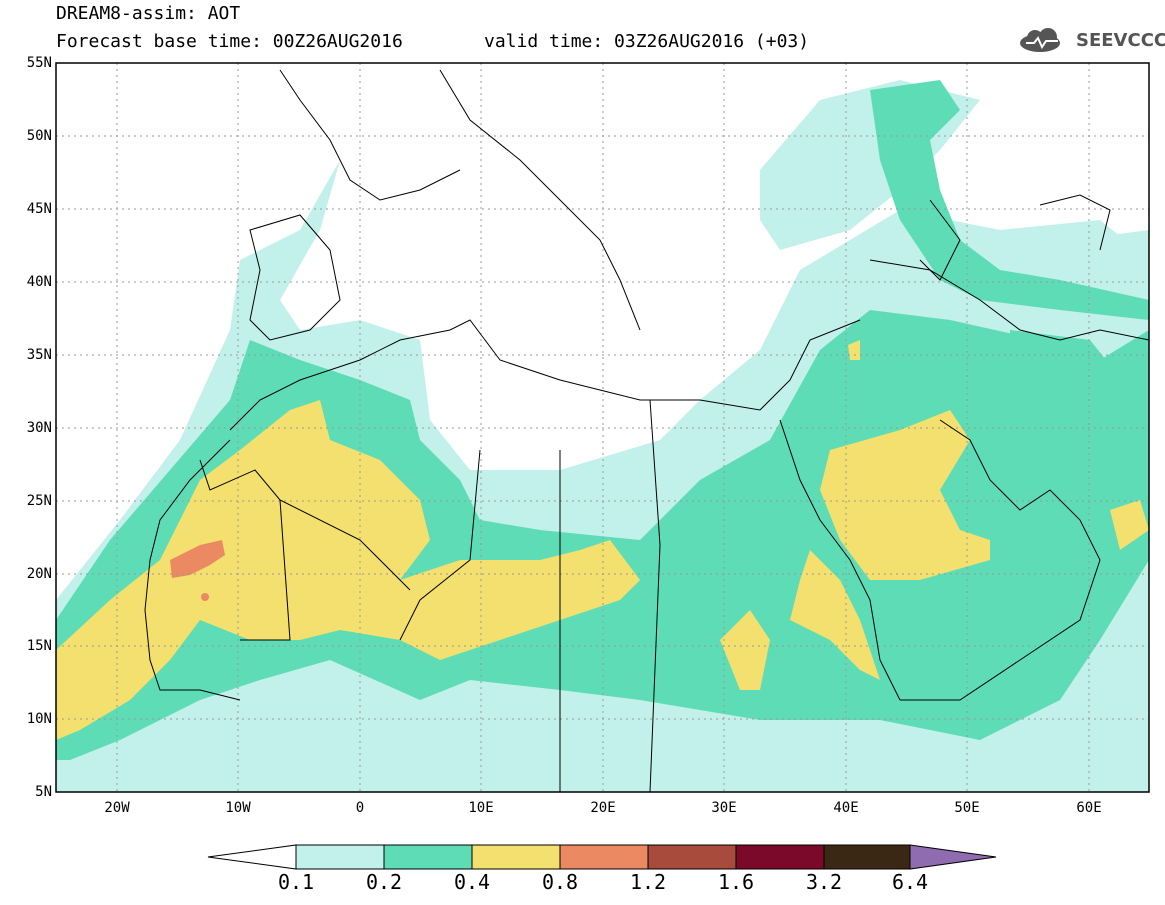 This screenshot has width=1165, height=905. What do you see at coordinates (39, 719) in the screenshot?
I see `lat-label: 10N` at bounding box center [39, 719].